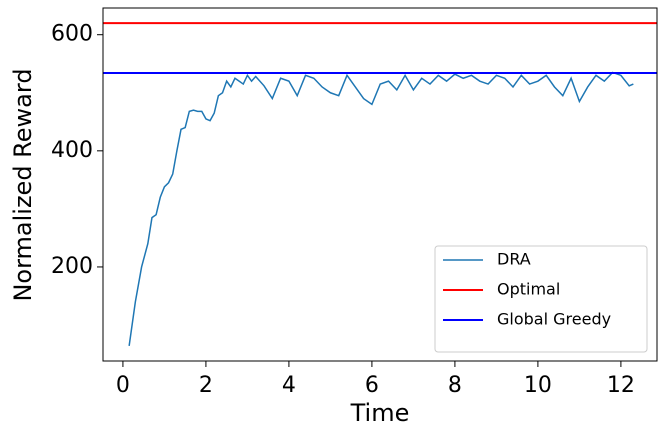  What do you see at coordinates (23, 184) in the screenshot?
I see `y-axis-label: Normalized Reward` at bounding box center [23, 184].